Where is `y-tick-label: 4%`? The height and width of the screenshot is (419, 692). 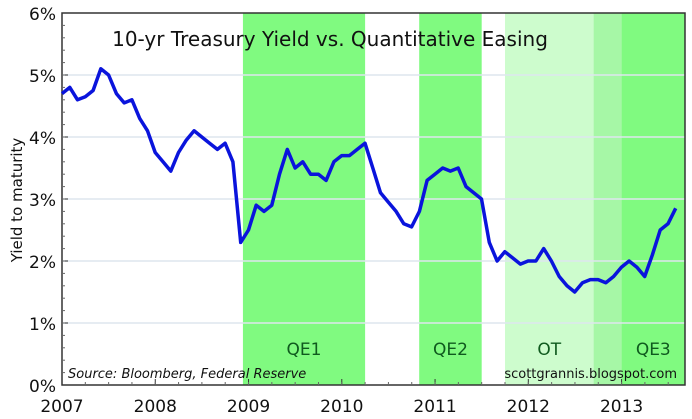
y-tick-label: 4% is located at coordinates (42, 139).